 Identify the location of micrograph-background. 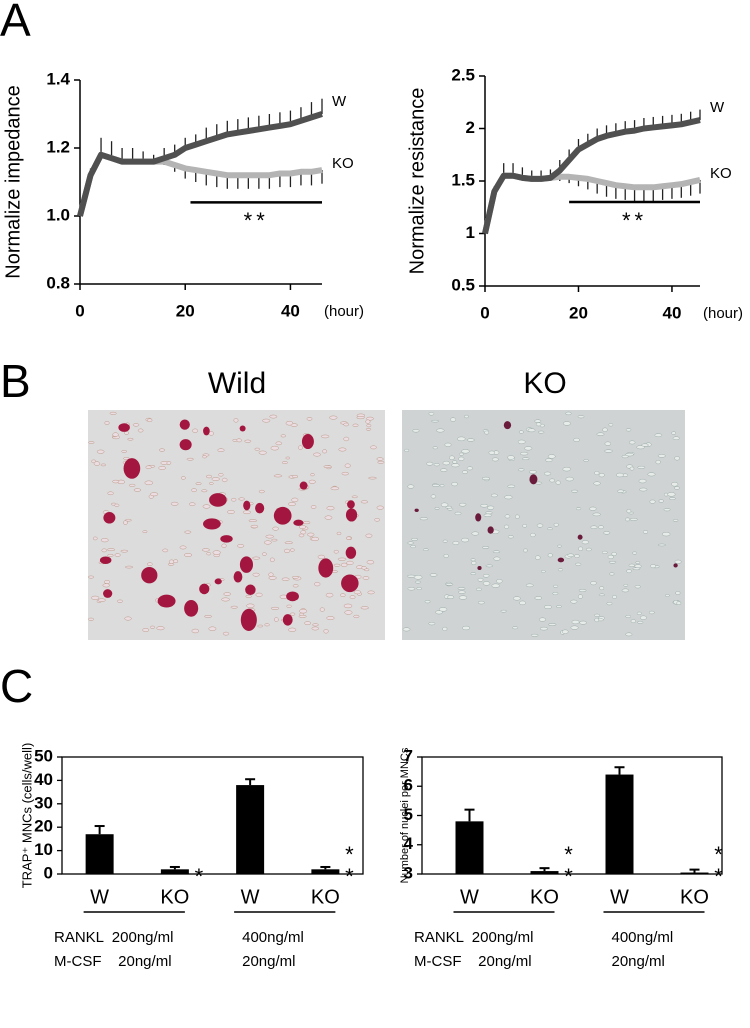
(236, 525).